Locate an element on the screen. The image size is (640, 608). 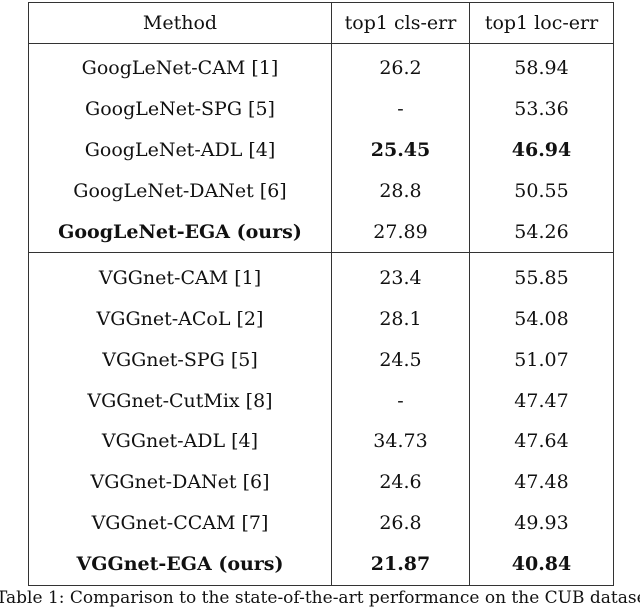
method-cell: VGGnet-ACoL [2] is located at coordinates (180, 319).